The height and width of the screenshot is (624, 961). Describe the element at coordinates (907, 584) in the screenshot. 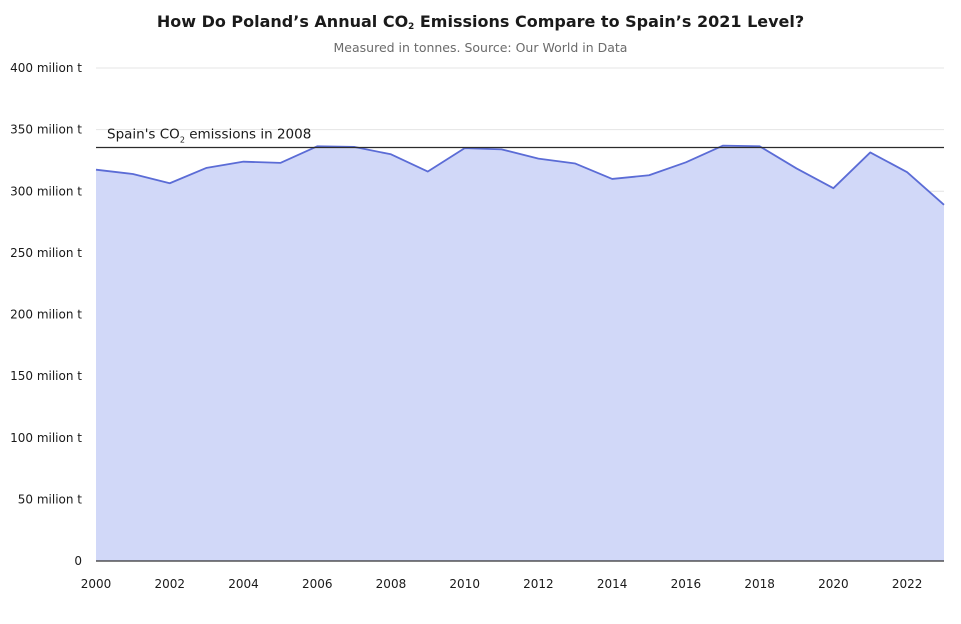

I see `x-tick-label: 2022` at that location.